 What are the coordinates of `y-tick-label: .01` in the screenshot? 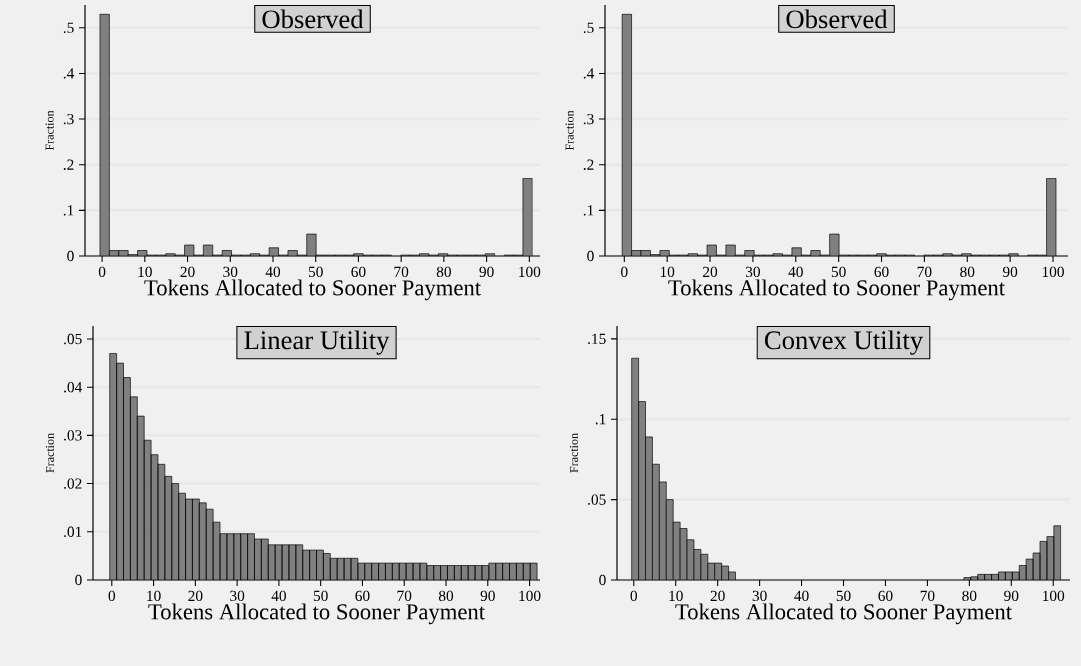 It's located at (73, 531).